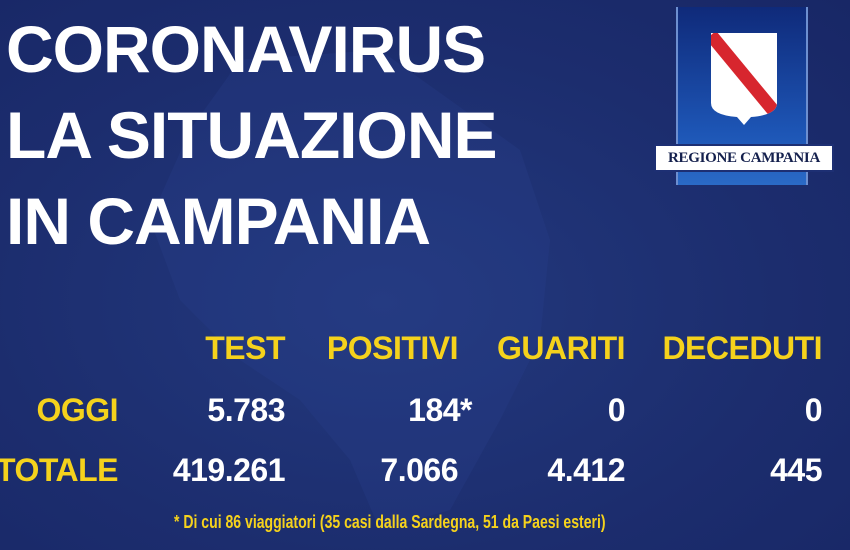 The height and width of the screenshot is (550, 850). I want to click on totale-guariti: 4.412, so click(586, 470).